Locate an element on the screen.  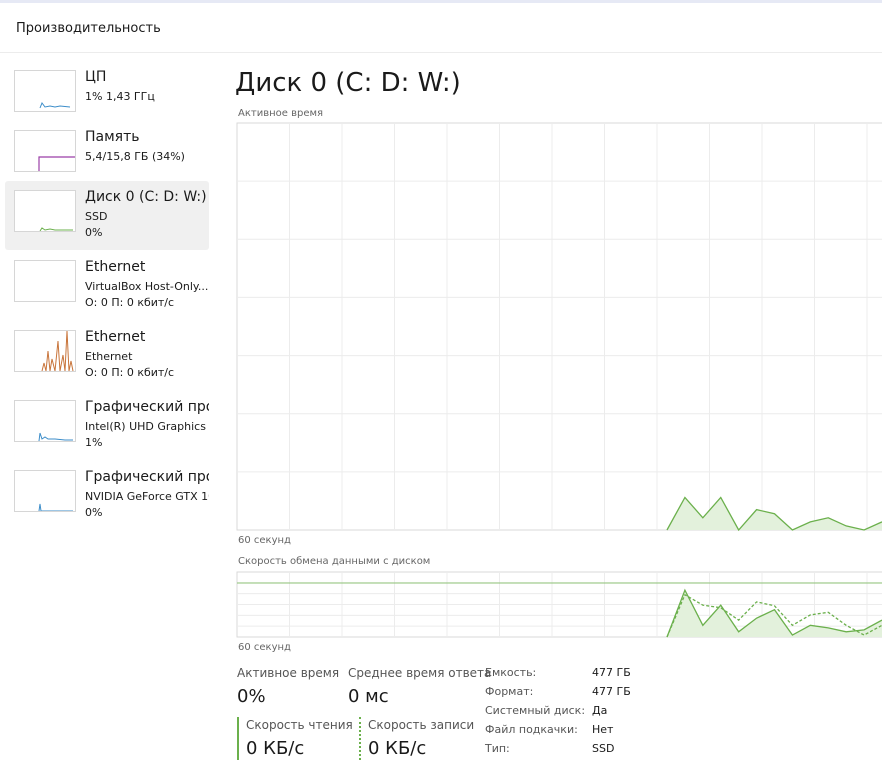
stat-label: Активное время is located at coordinates (288, 673).